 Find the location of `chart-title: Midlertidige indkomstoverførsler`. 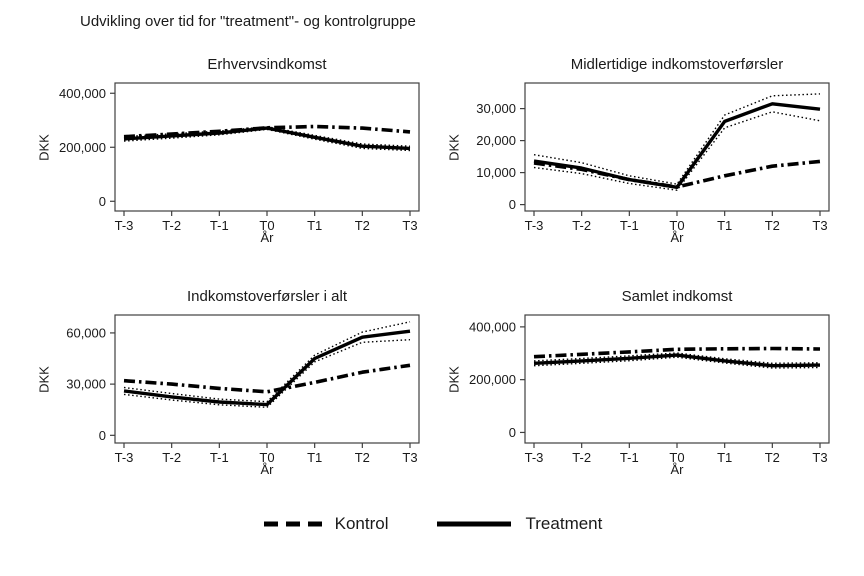

chart-title: Midlertidige indkomstoverførsler is located at coordinates (677, 64).